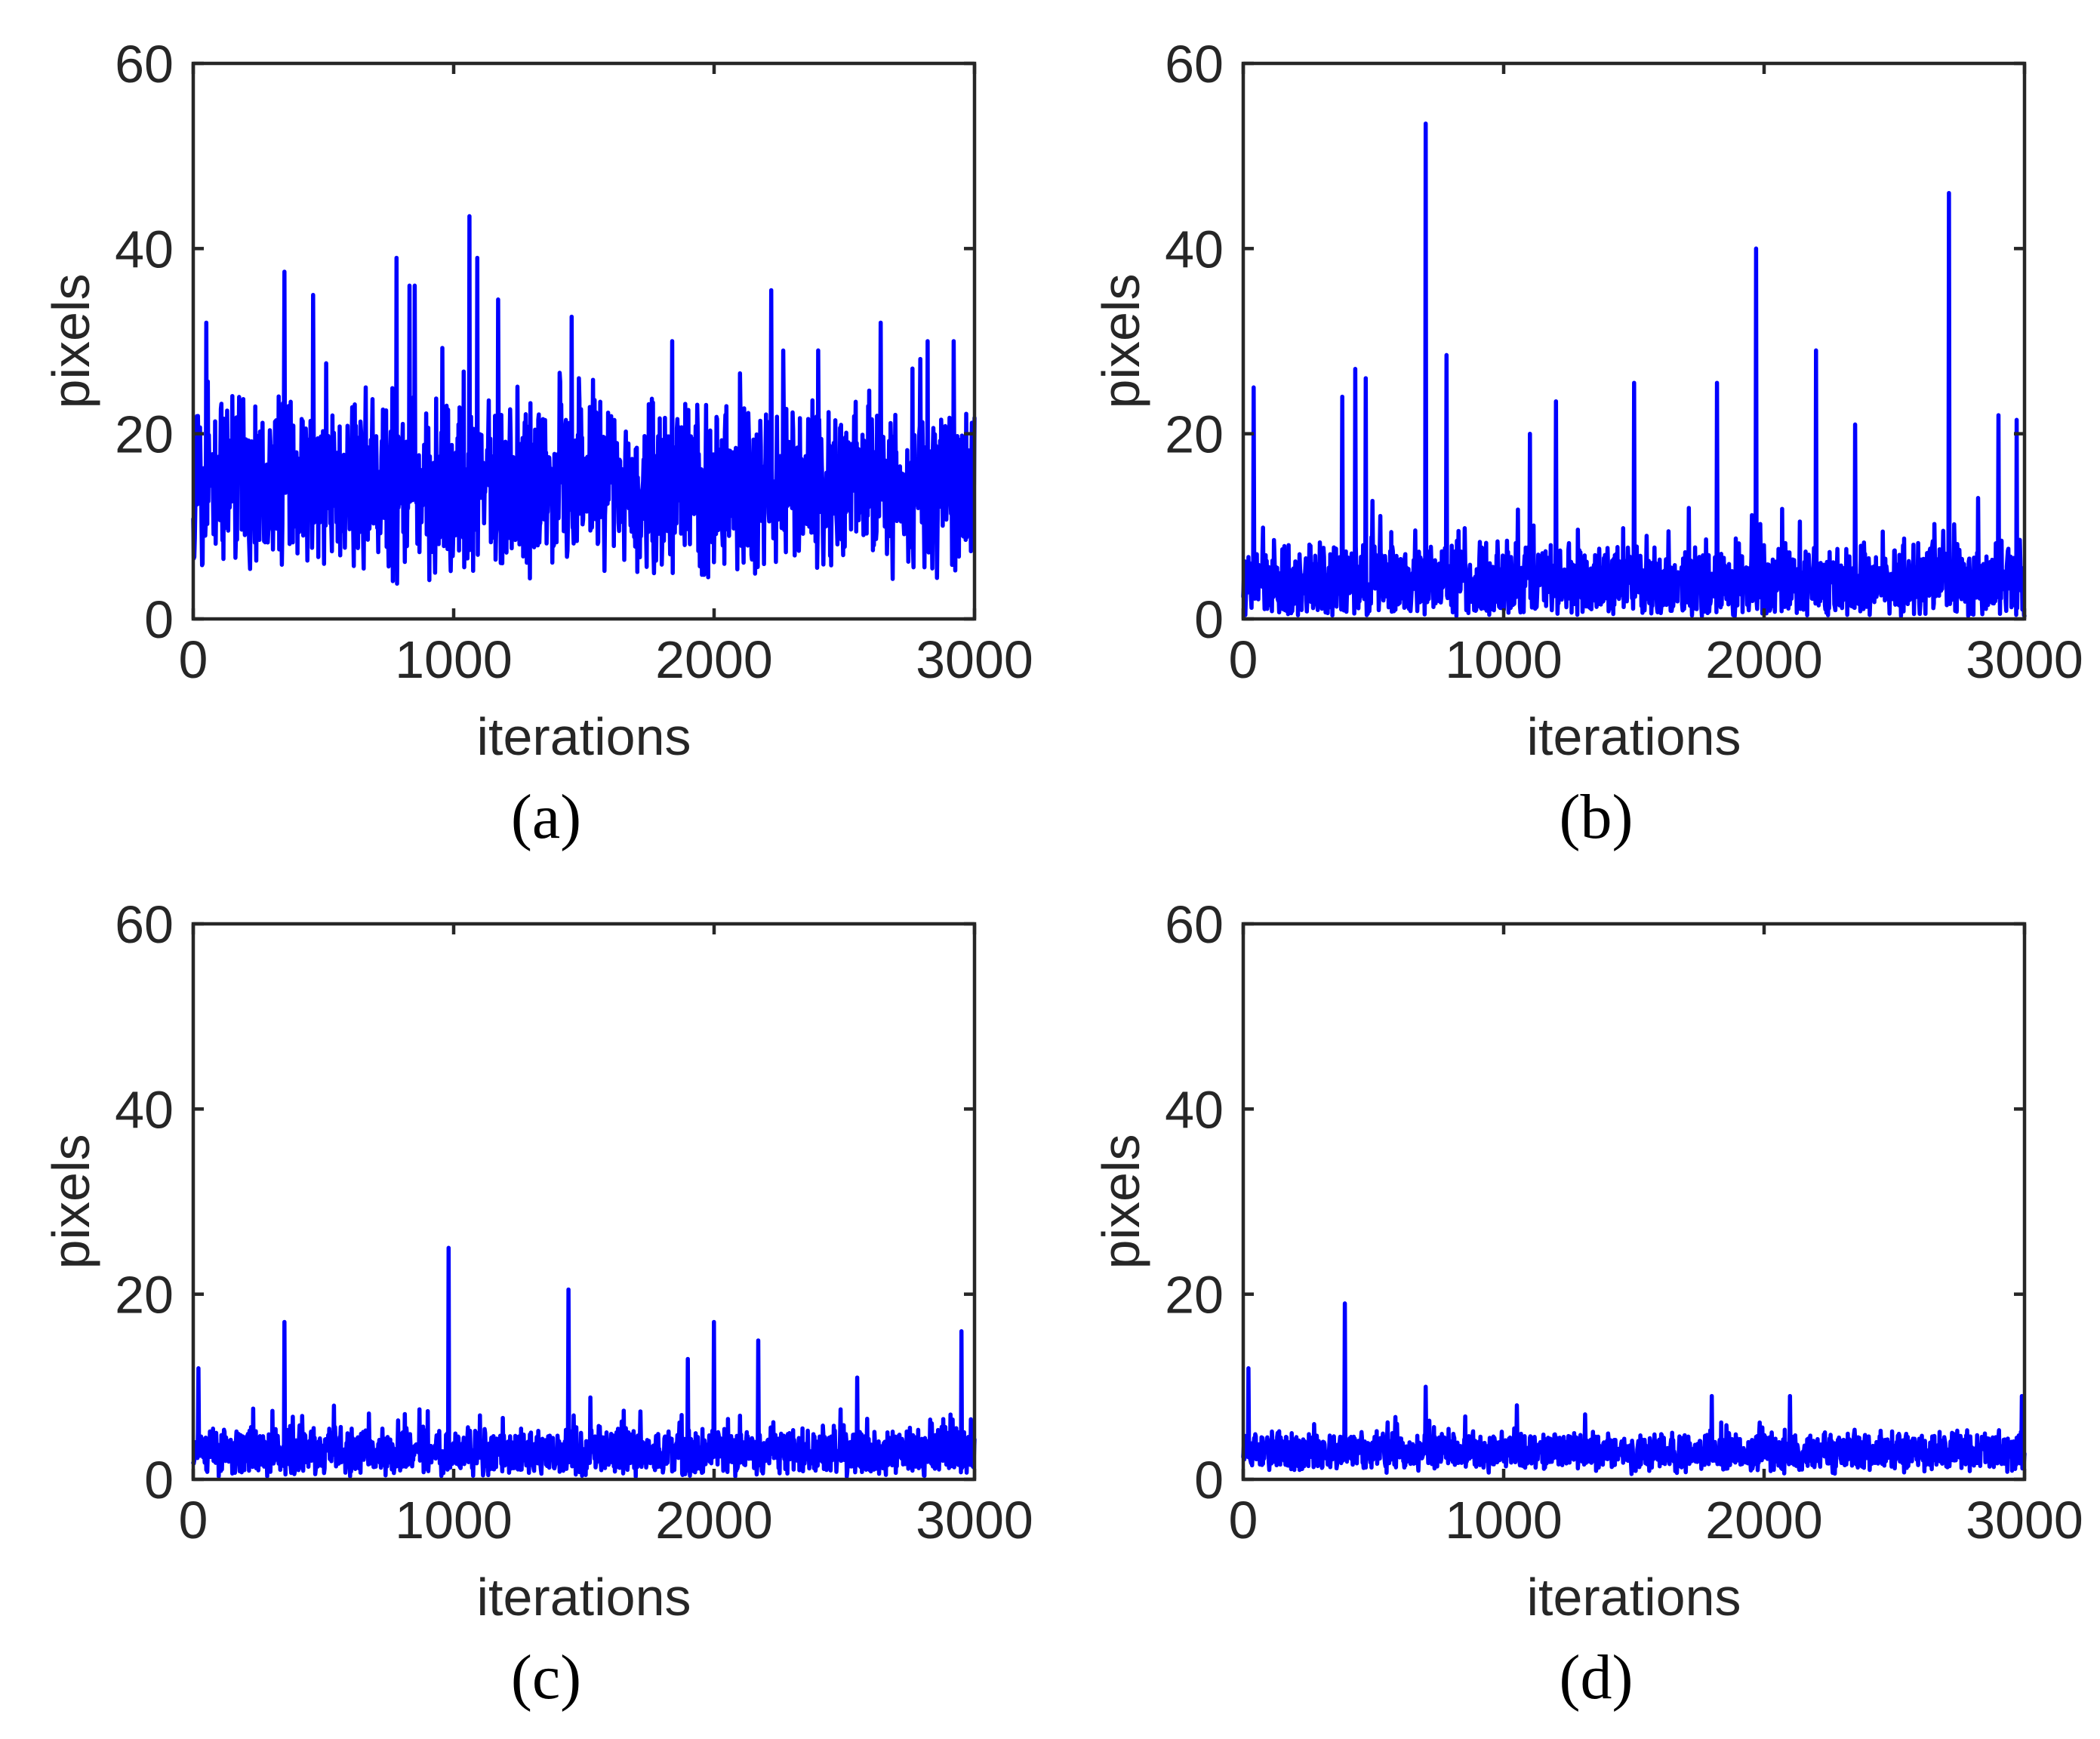 The height and width of the screenshot is (1739, 2100). What do you see at coordinates (1634, 736) in the screenshot?
I see `chart-b-x-axis-label: iterations` at bounding box center [1634, 736].